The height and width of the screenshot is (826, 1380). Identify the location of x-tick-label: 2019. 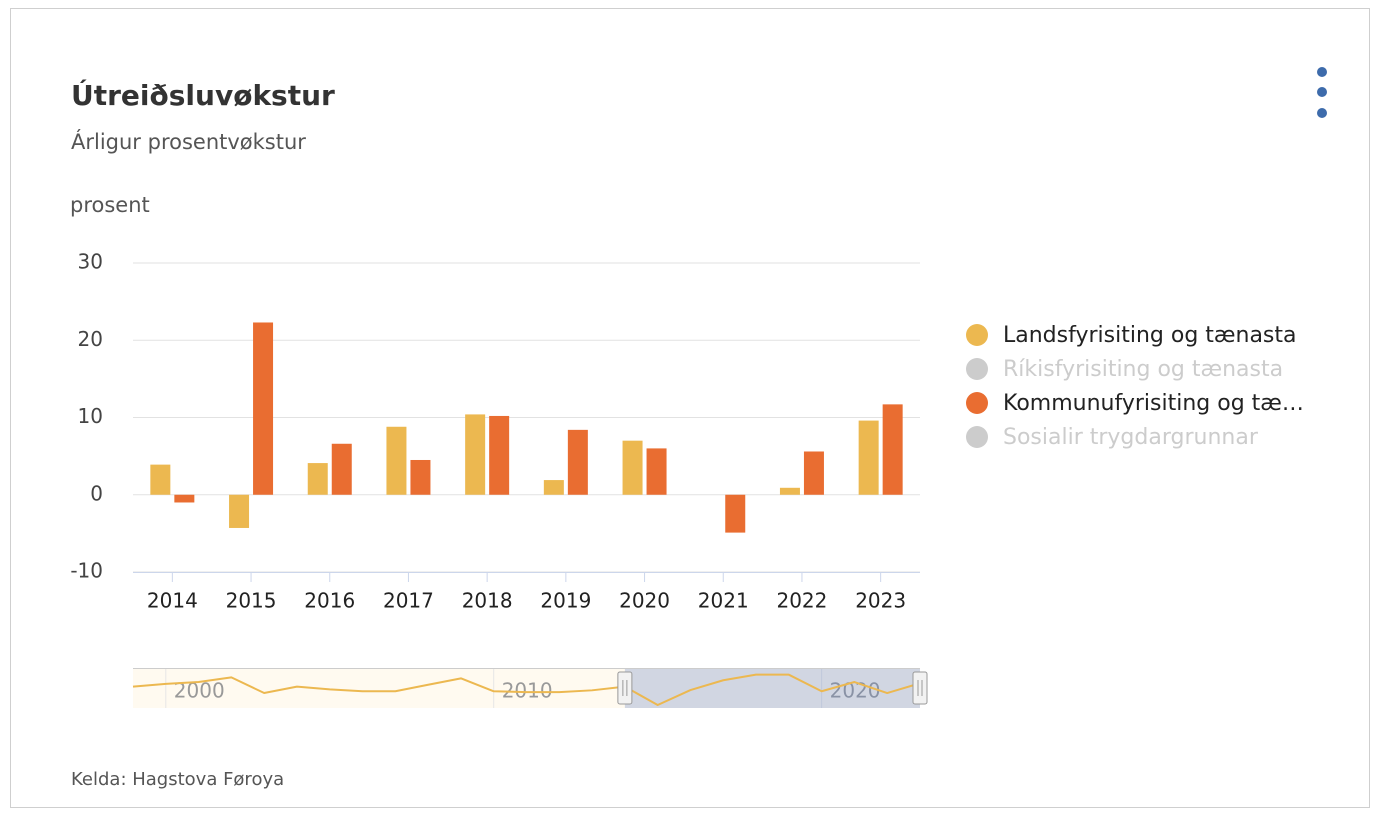
(565, 601).